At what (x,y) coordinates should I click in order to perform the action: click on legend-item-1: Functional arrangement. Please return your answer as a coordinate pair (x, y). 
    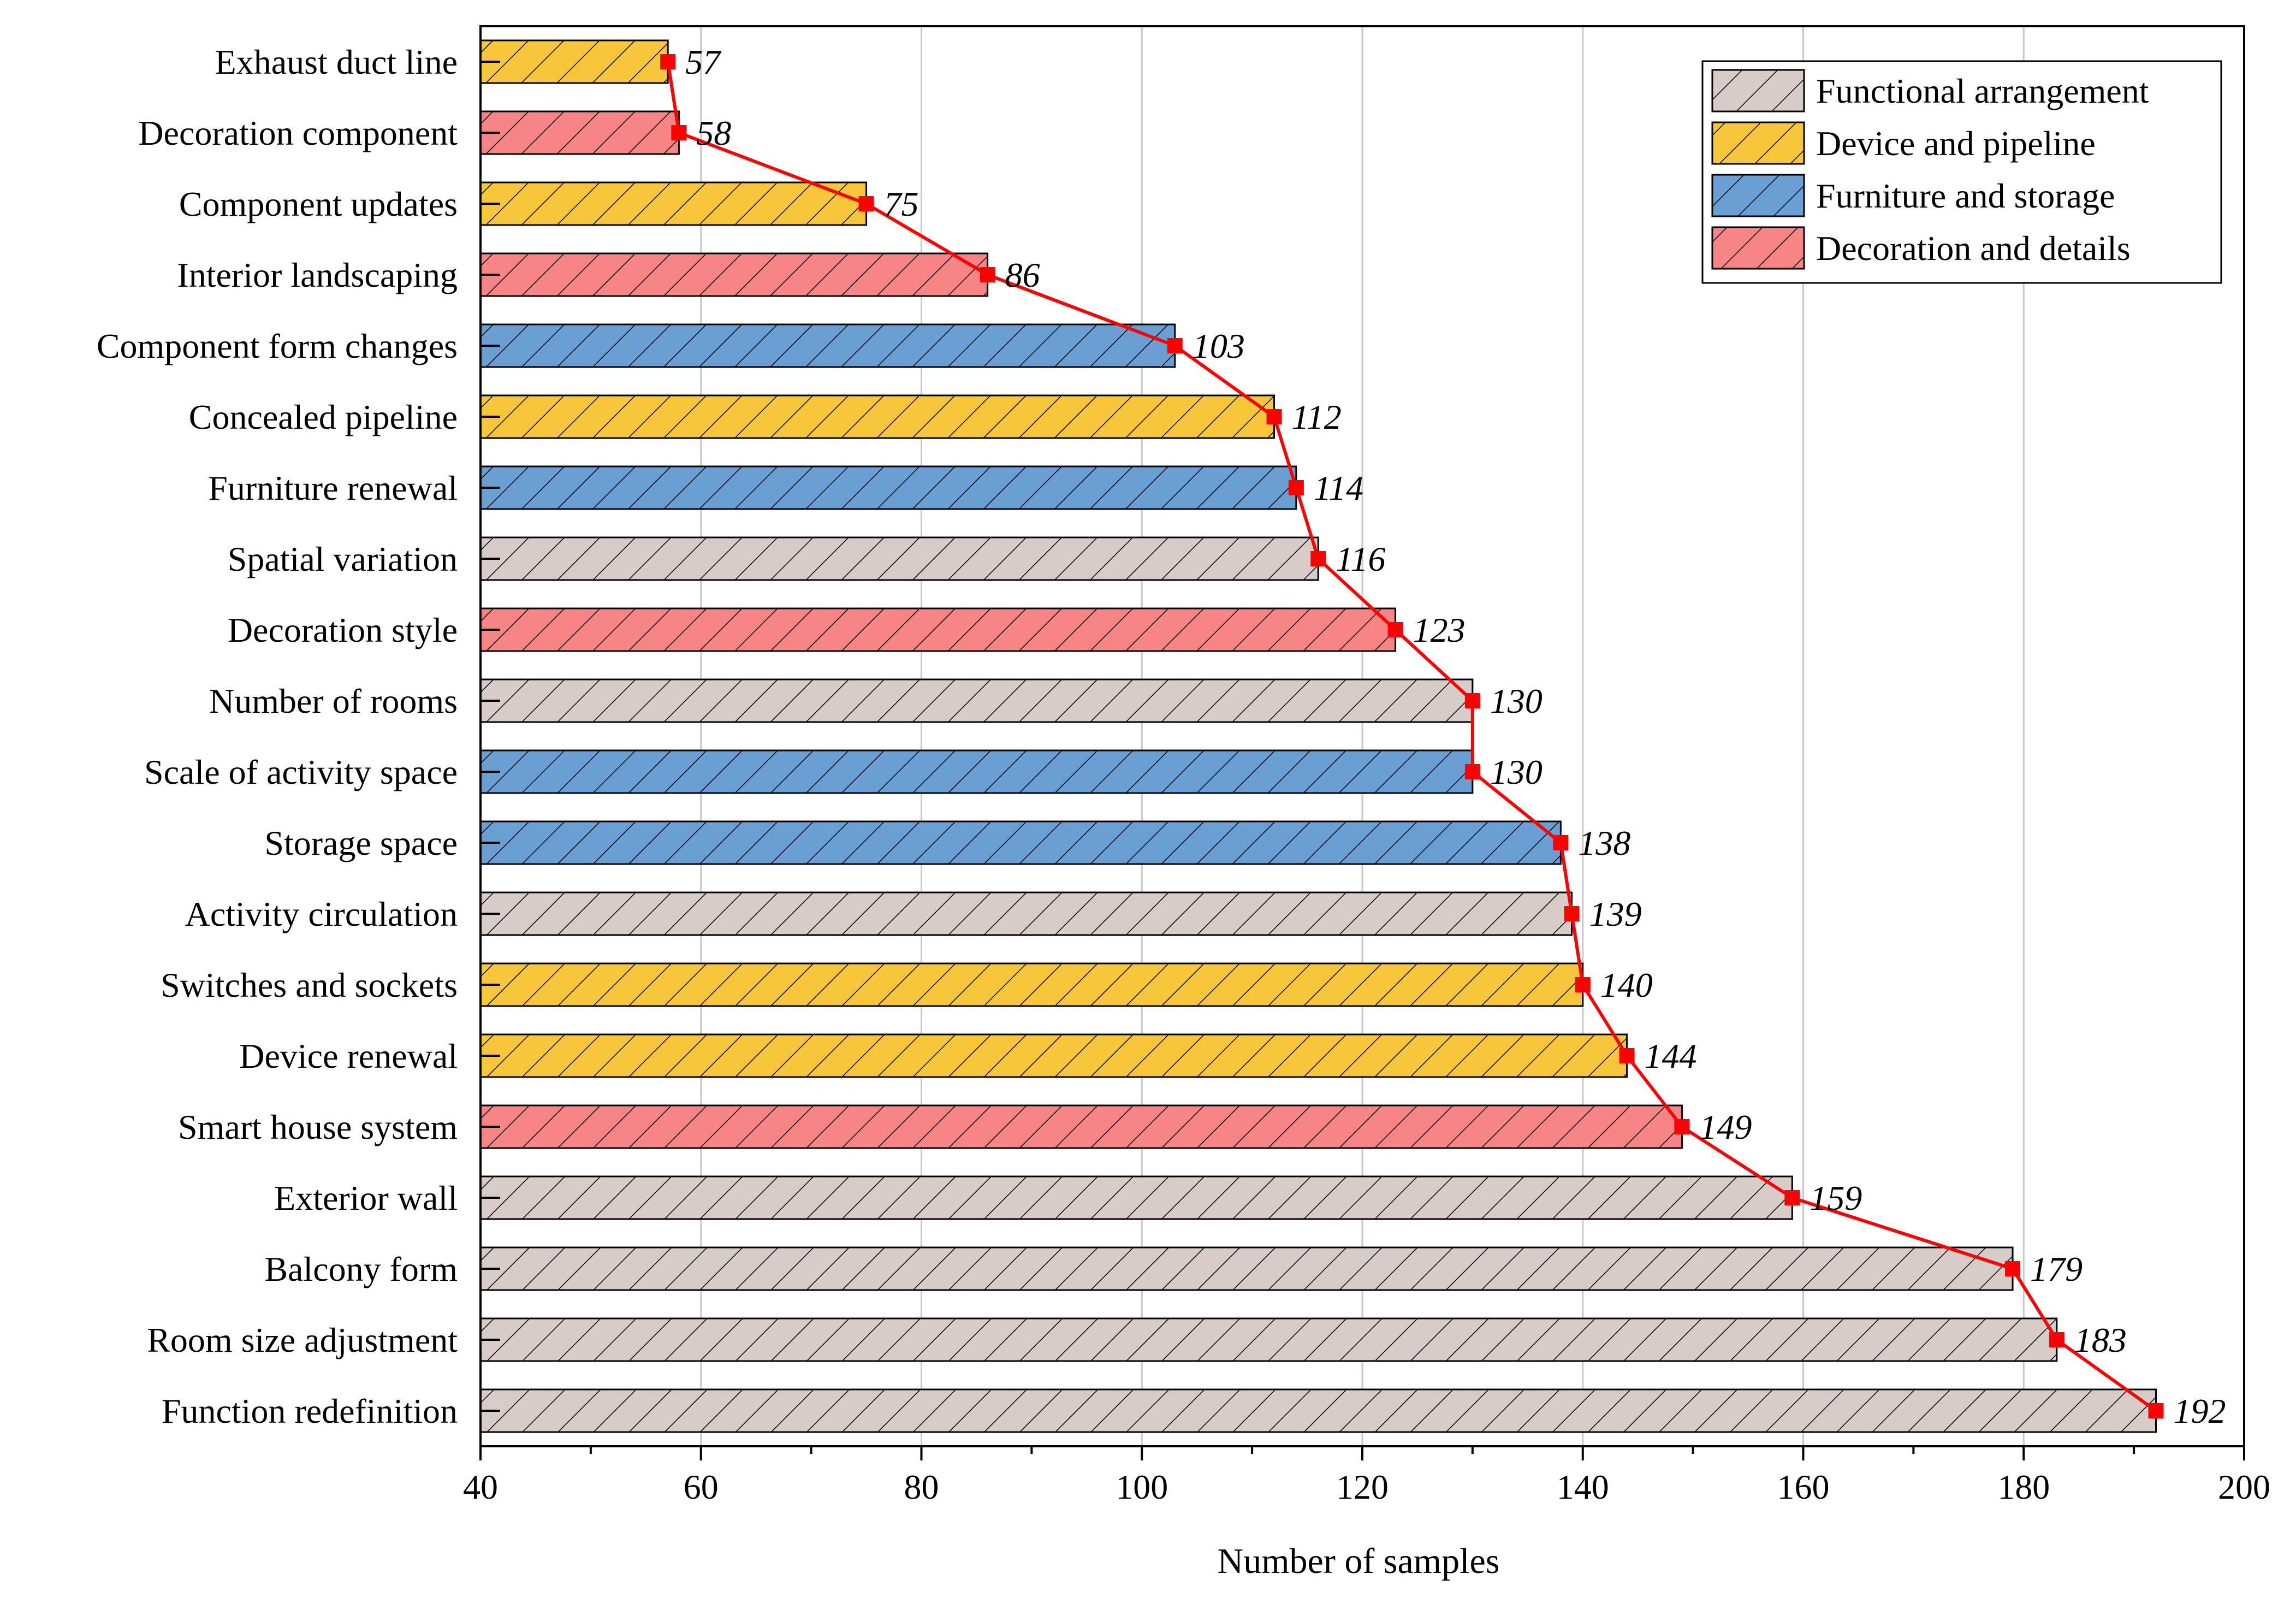
    Looking at the image, I should click on (1930, 91).